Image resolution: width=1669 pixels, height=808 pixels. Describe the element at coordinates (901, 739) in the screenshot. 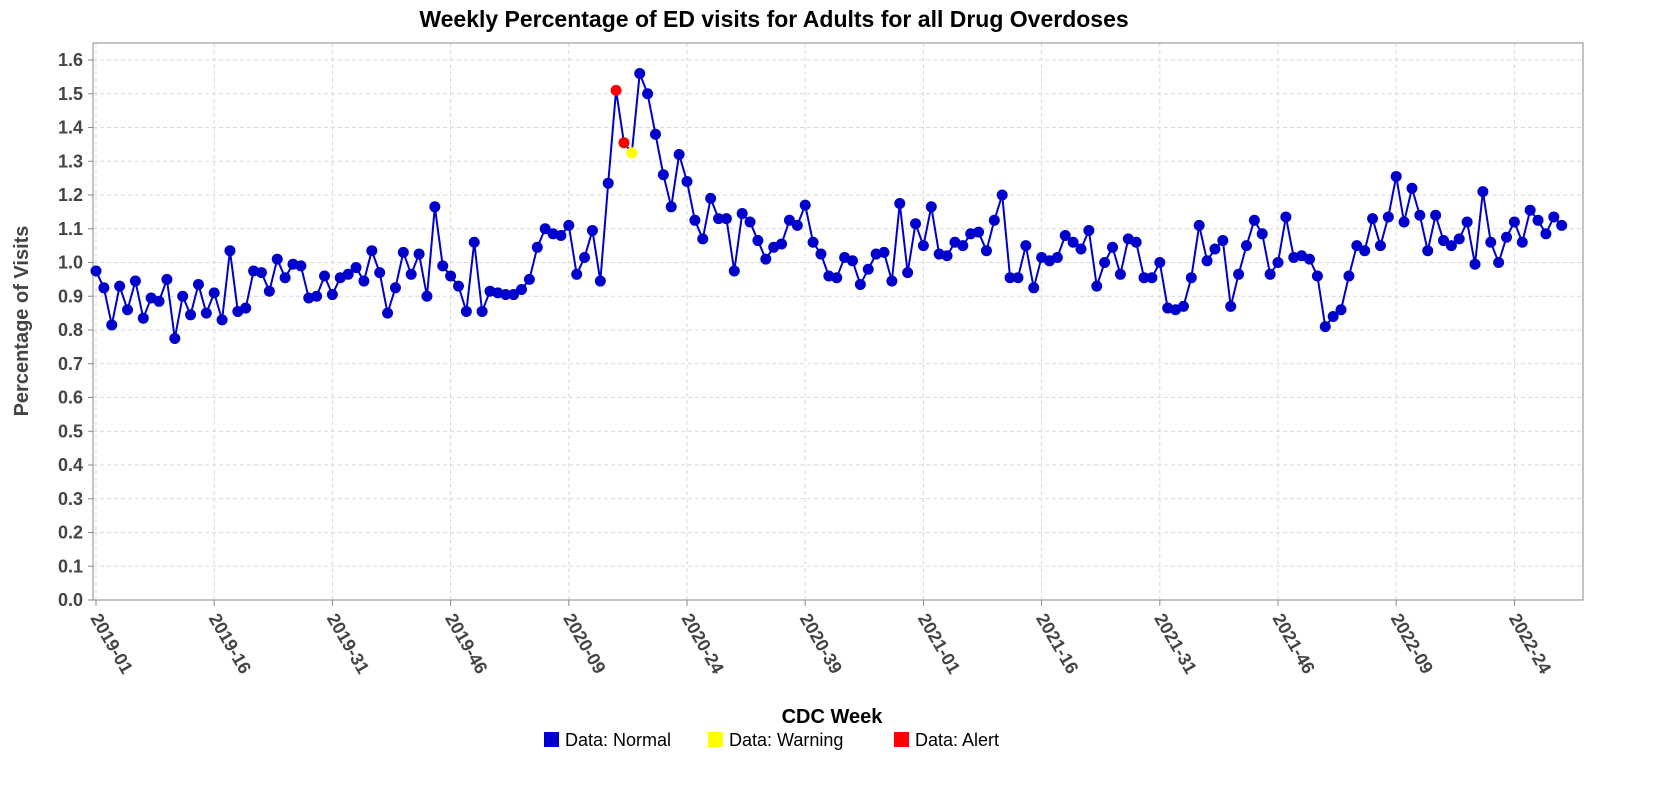

I see `legend-swatch-alert` at that location.